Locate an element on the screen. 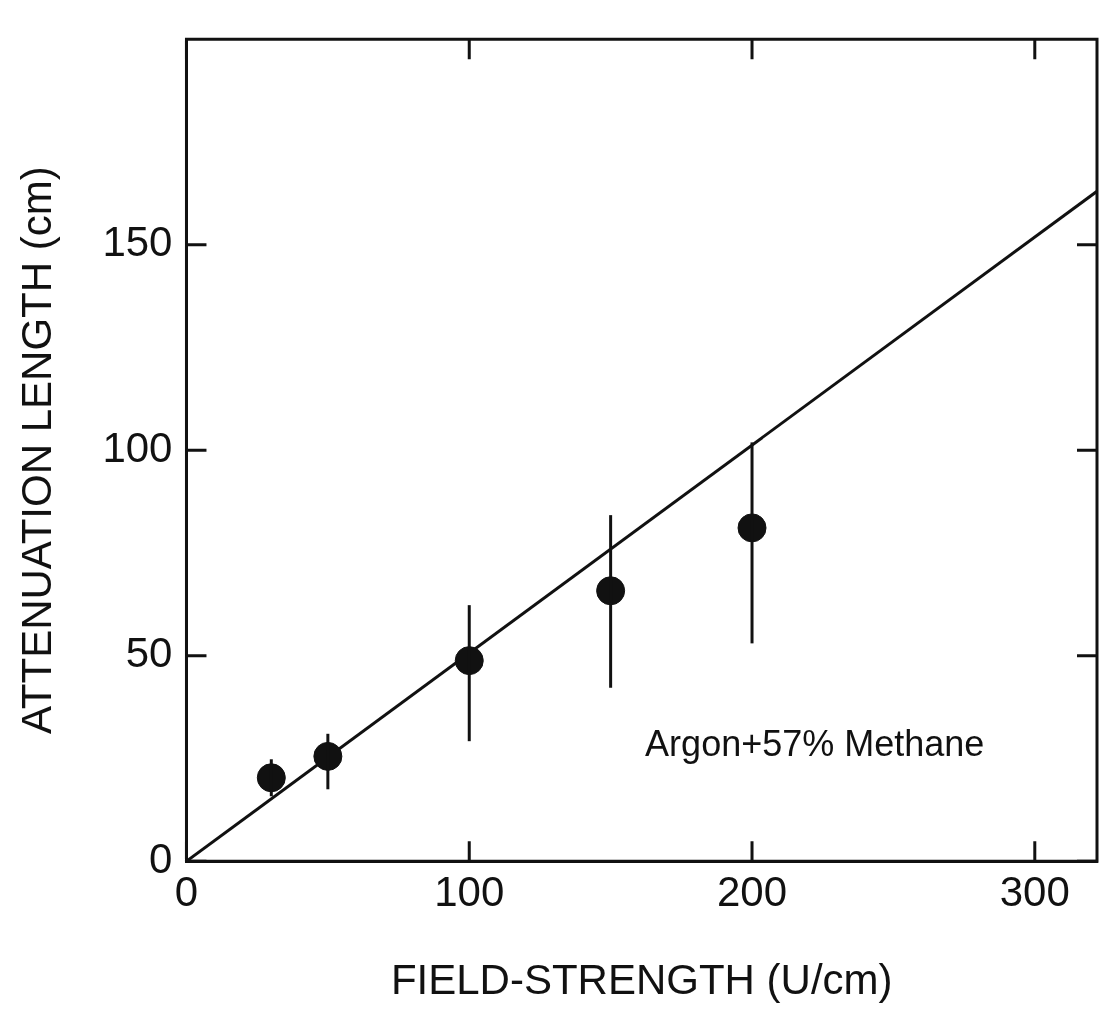 Image resolution: width=1112 pixels, height=1022 pixels. y-tick-label: 150 is located at coordinates (137, 242).